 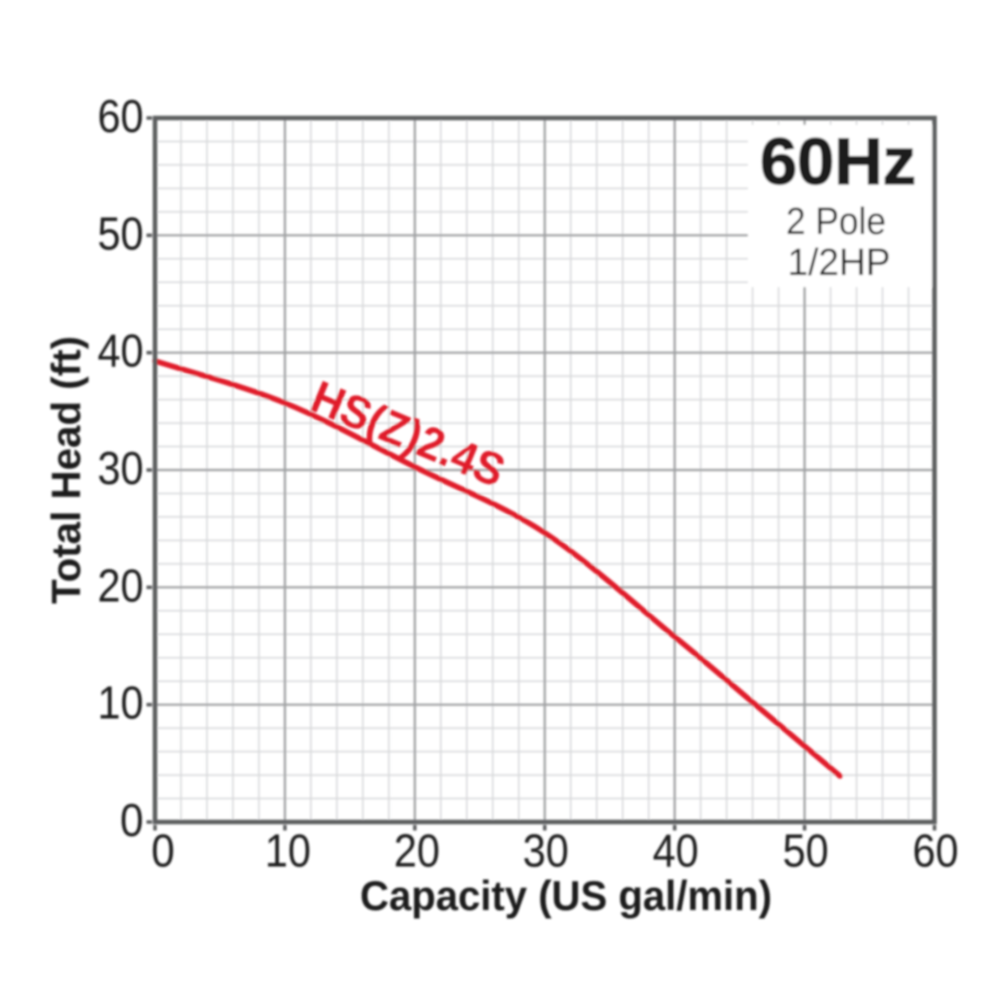 I want to click on svg-text: Capacity (US gal/min), so click(x=566, y=895).